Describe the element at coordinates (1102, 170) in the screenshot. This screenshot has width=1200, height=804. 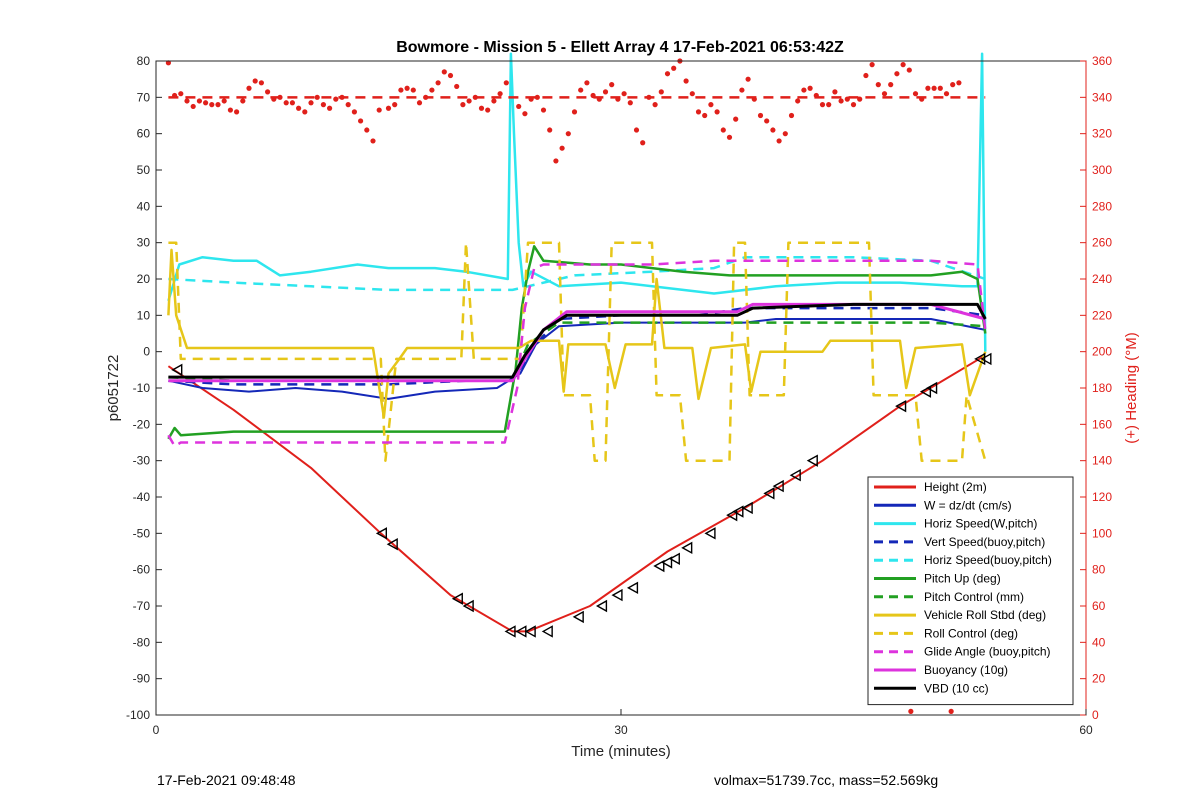
I see `y2-tick-label: 300` at that location.